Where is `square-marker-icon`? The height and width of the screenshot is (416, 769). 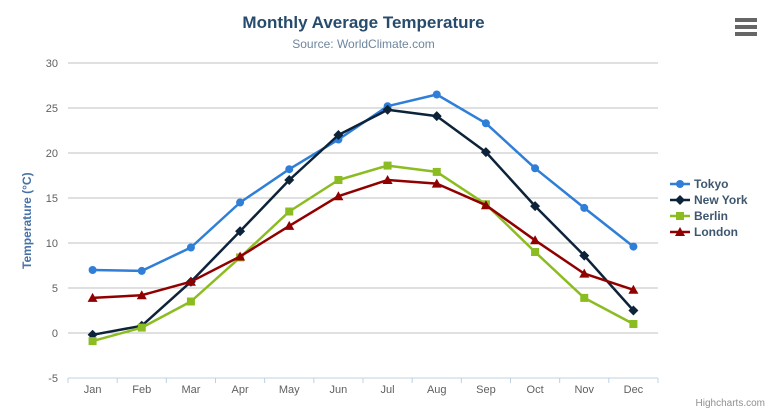 square-marker-icon is located at coordinates (680, 216).